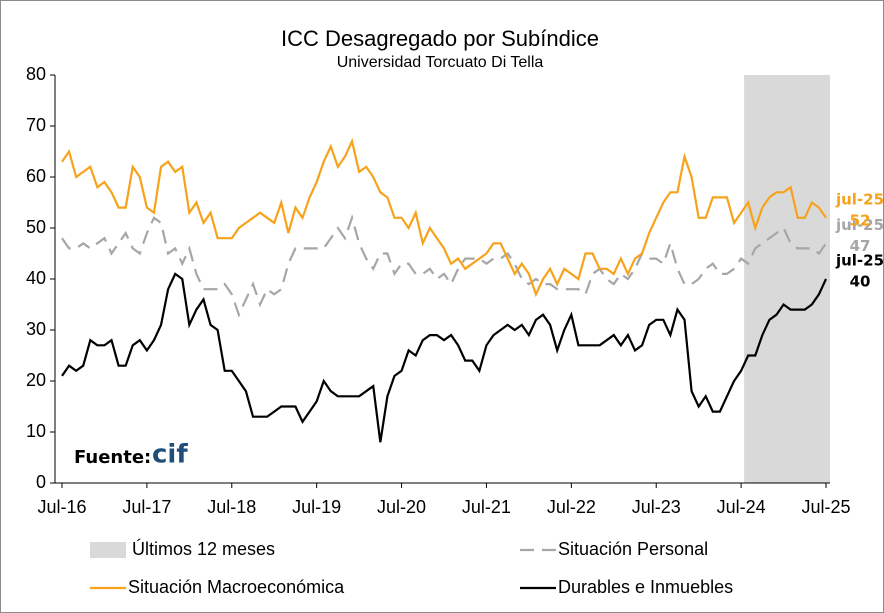 The width and height of the screenshot is (884, 613). What do you see at coordinates (36, 74) in the screenshot?
I see `y-tick-label: 80` at bounding box center [36, 74].